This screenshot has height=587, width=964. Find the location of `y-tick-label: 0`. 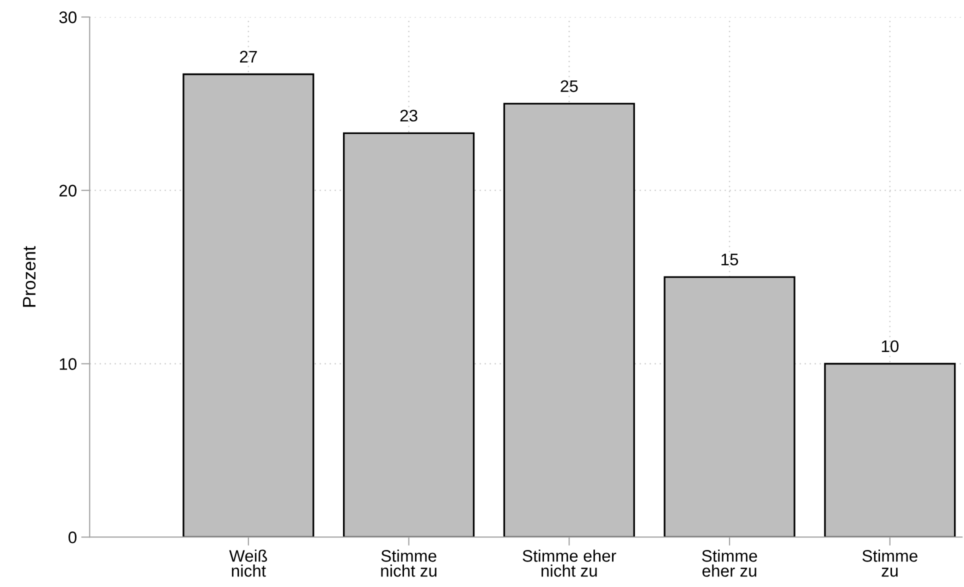

y-tick-label: 0 is located at coordinates (72, 538).